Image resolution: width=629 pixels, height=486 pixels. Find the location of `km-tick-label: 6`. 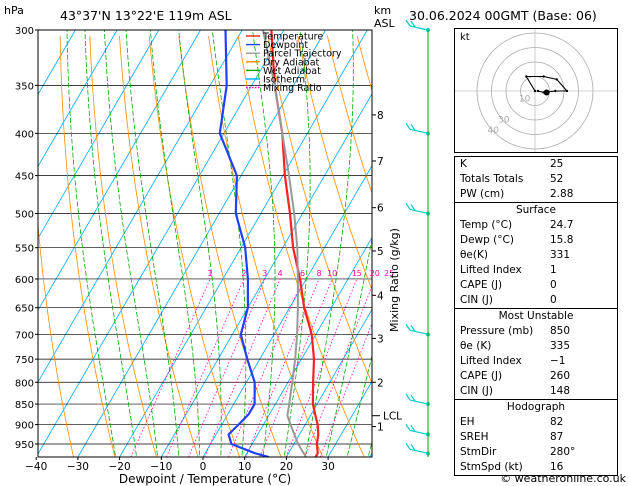

km-tick-label: 6 is located at coordinates (380, 209).